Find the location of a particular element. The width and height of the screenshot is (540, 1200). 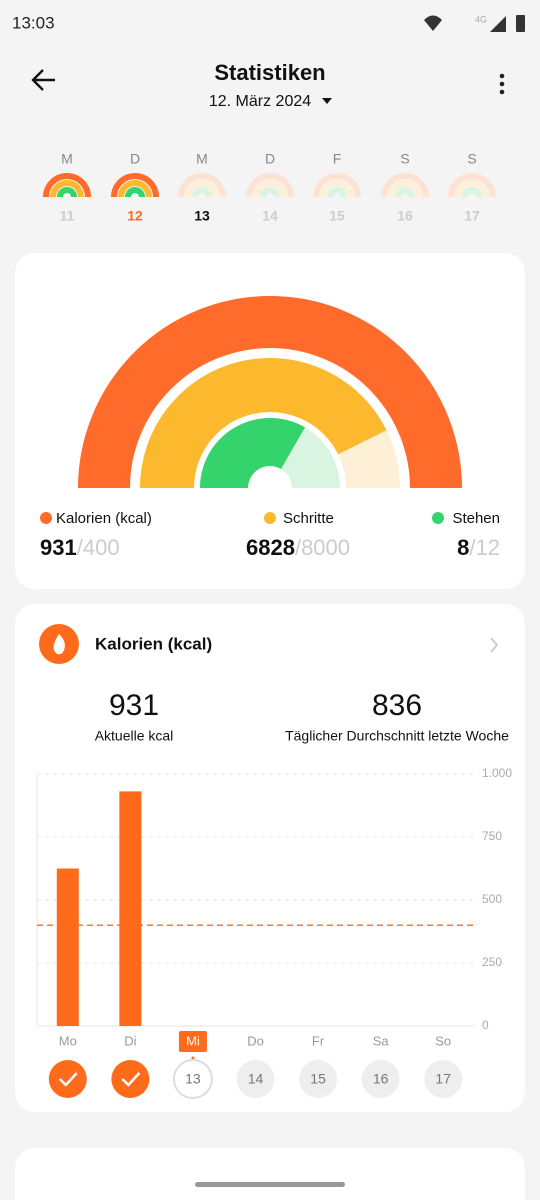

status-icons is located at coordinates (474, 23).